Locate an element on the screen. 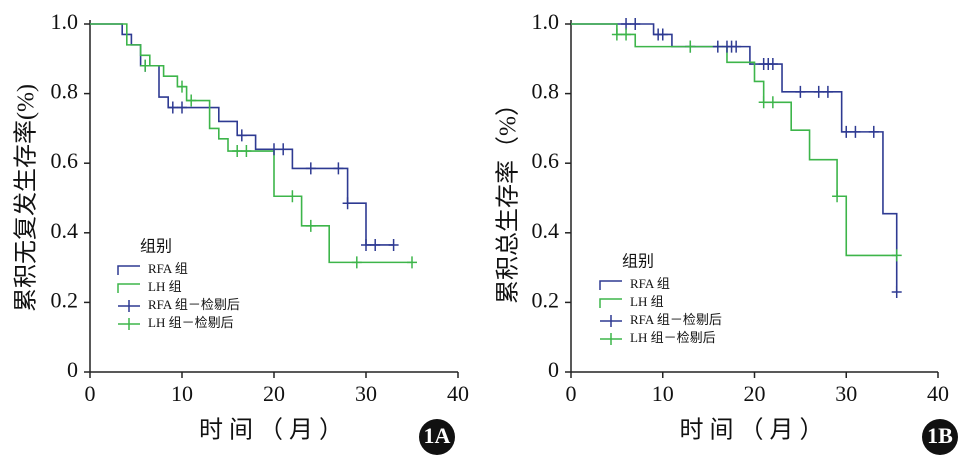 The height and width of the screenshot is (469, 978). survival-line is located at coordinates (242, 134).